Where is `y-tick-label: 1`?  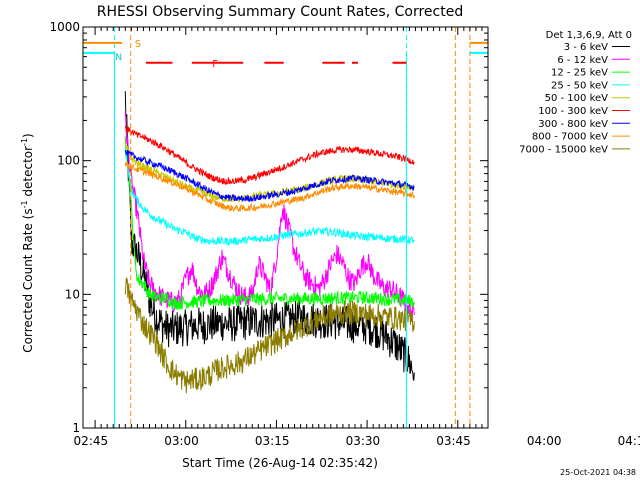 y-tick-label: 1 is located at coordinates (76, 428).